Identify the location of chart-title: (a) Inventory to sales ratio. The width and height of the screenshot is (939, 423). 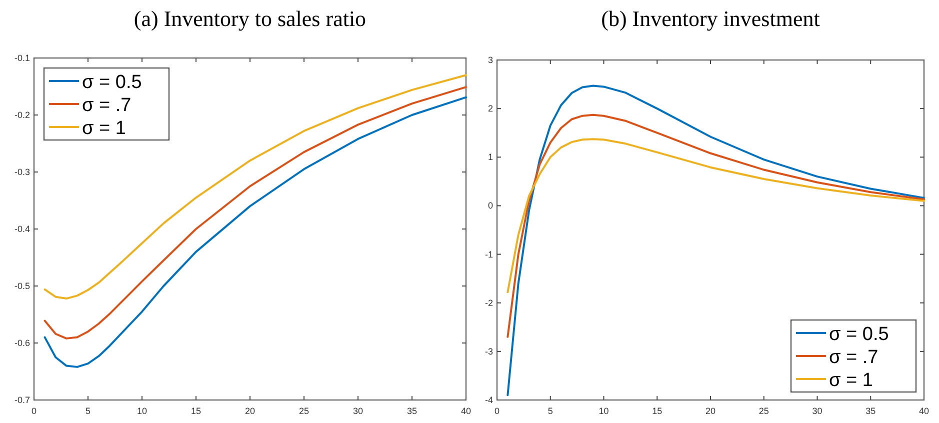
(250, 18).